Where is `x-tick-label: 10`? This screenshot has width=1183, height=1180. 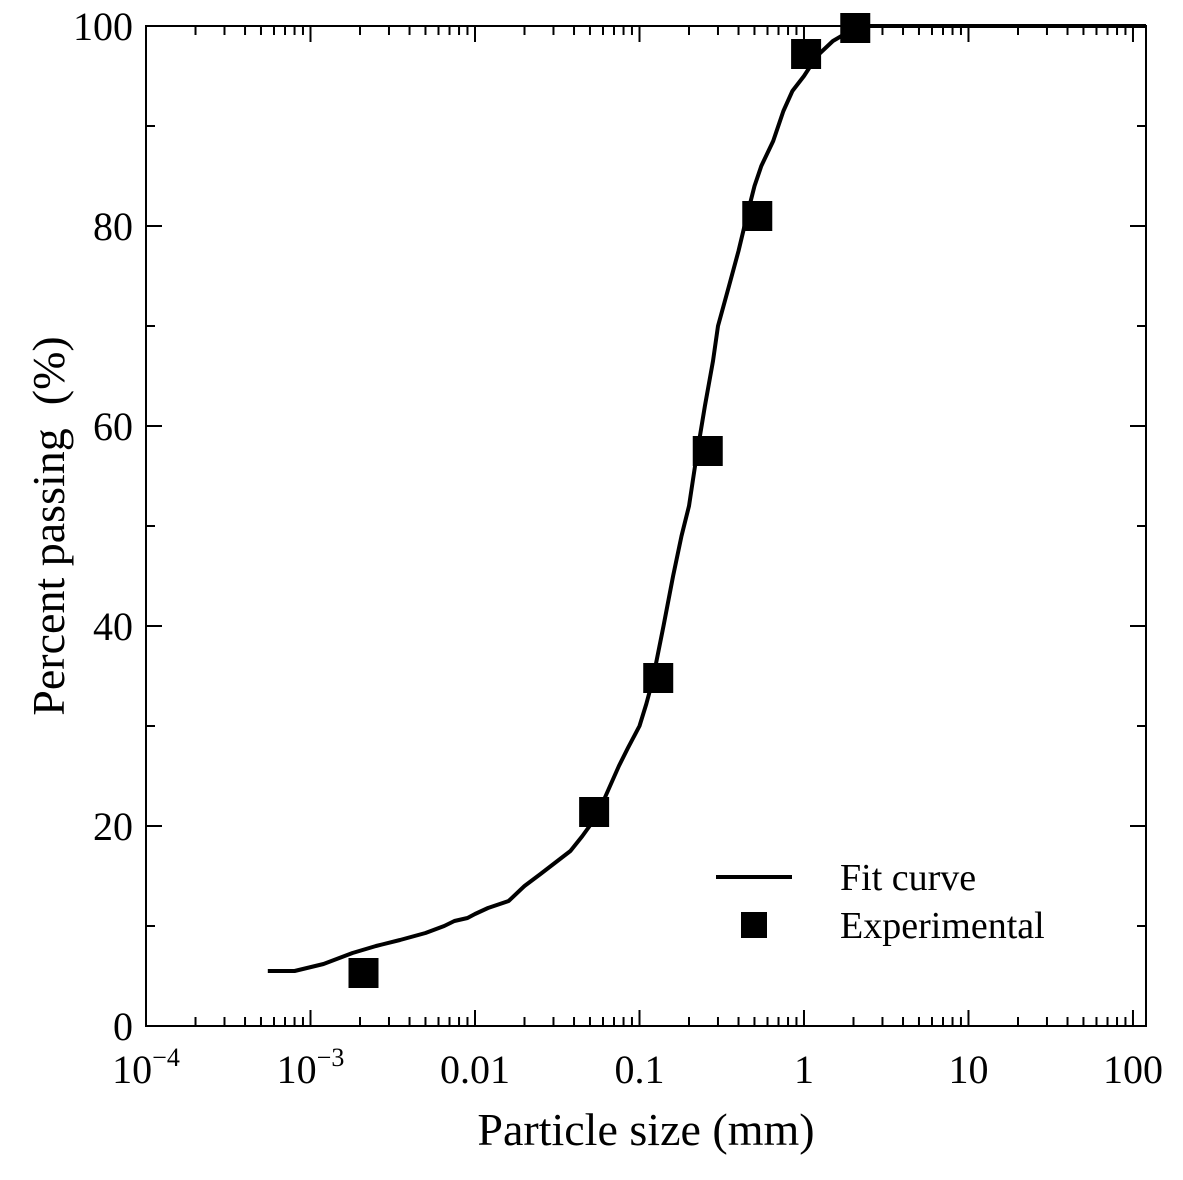
x-tick-label: 10 is located at coordinates (968, 1069).